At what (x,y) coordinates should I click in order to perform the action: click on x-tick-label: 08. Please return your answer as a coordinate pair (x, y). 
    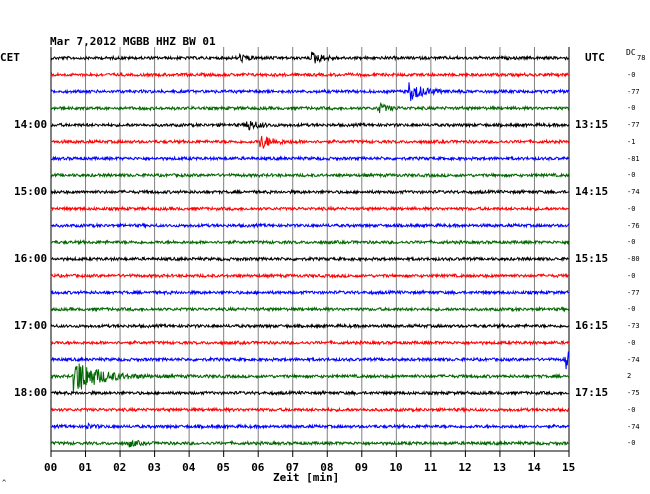
    Looking at the image, I should click on (327, 467).